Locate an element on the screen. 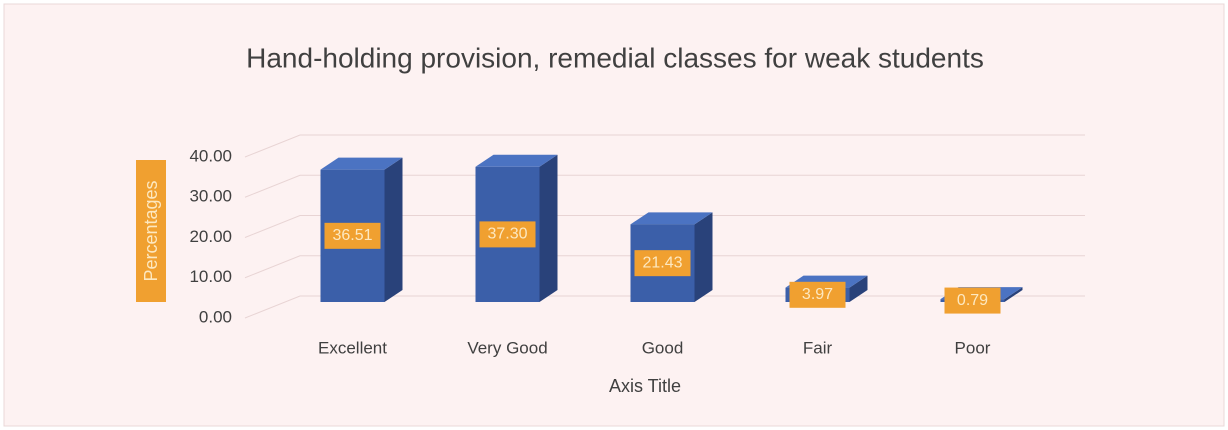  data-label: 37.30 is located at coordinates (507, 234).